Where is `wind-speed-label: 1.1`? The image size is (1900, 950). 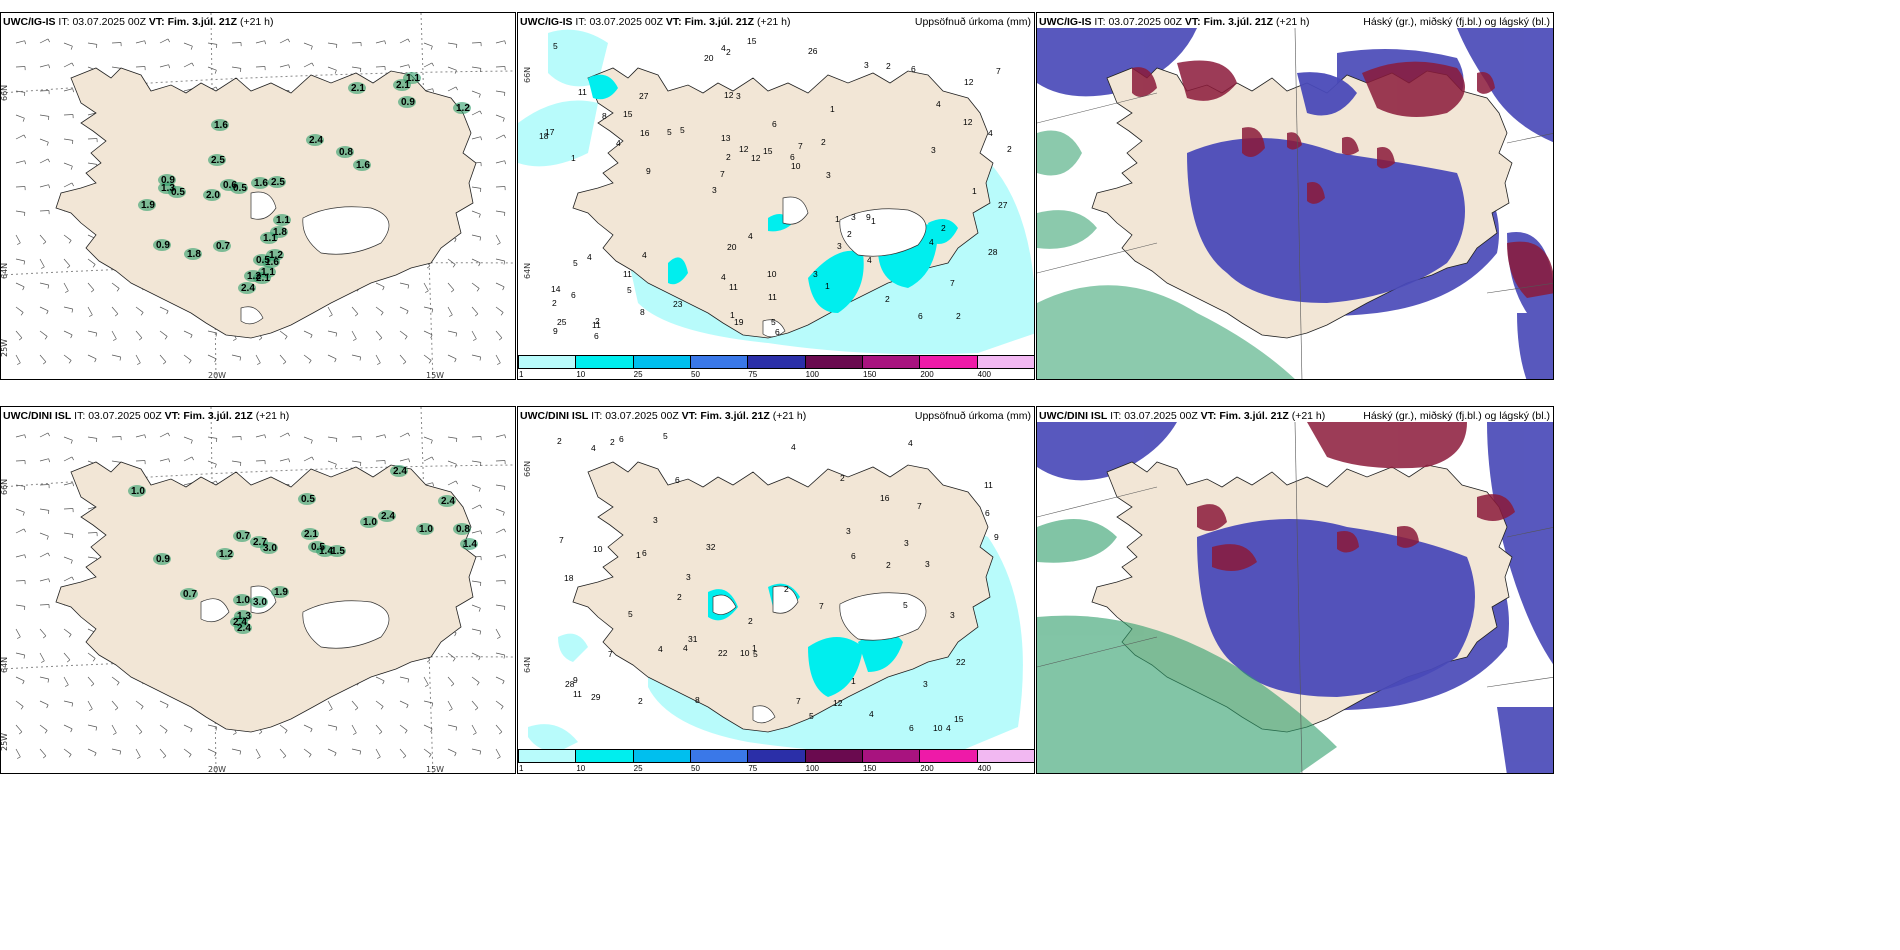 wind-speed-label: 1.1 is located at coordinates (270, 238).